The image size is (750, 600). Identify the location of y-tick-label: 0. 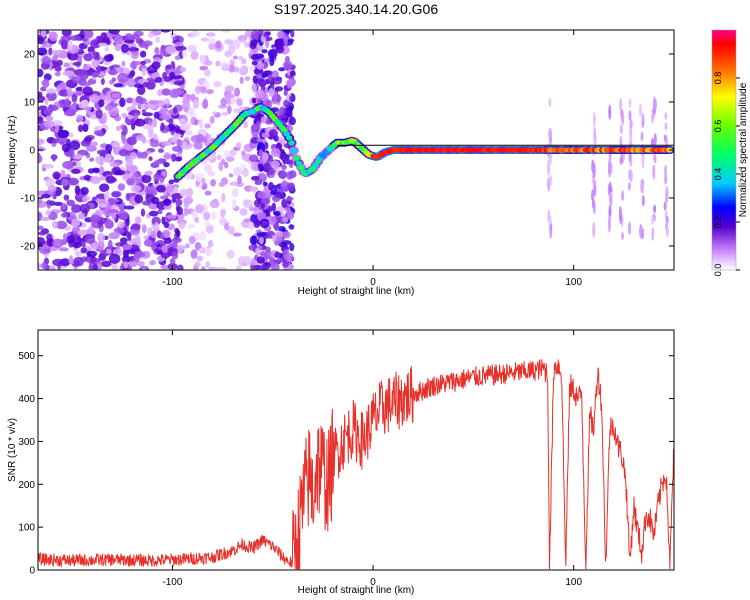
(32, 151).